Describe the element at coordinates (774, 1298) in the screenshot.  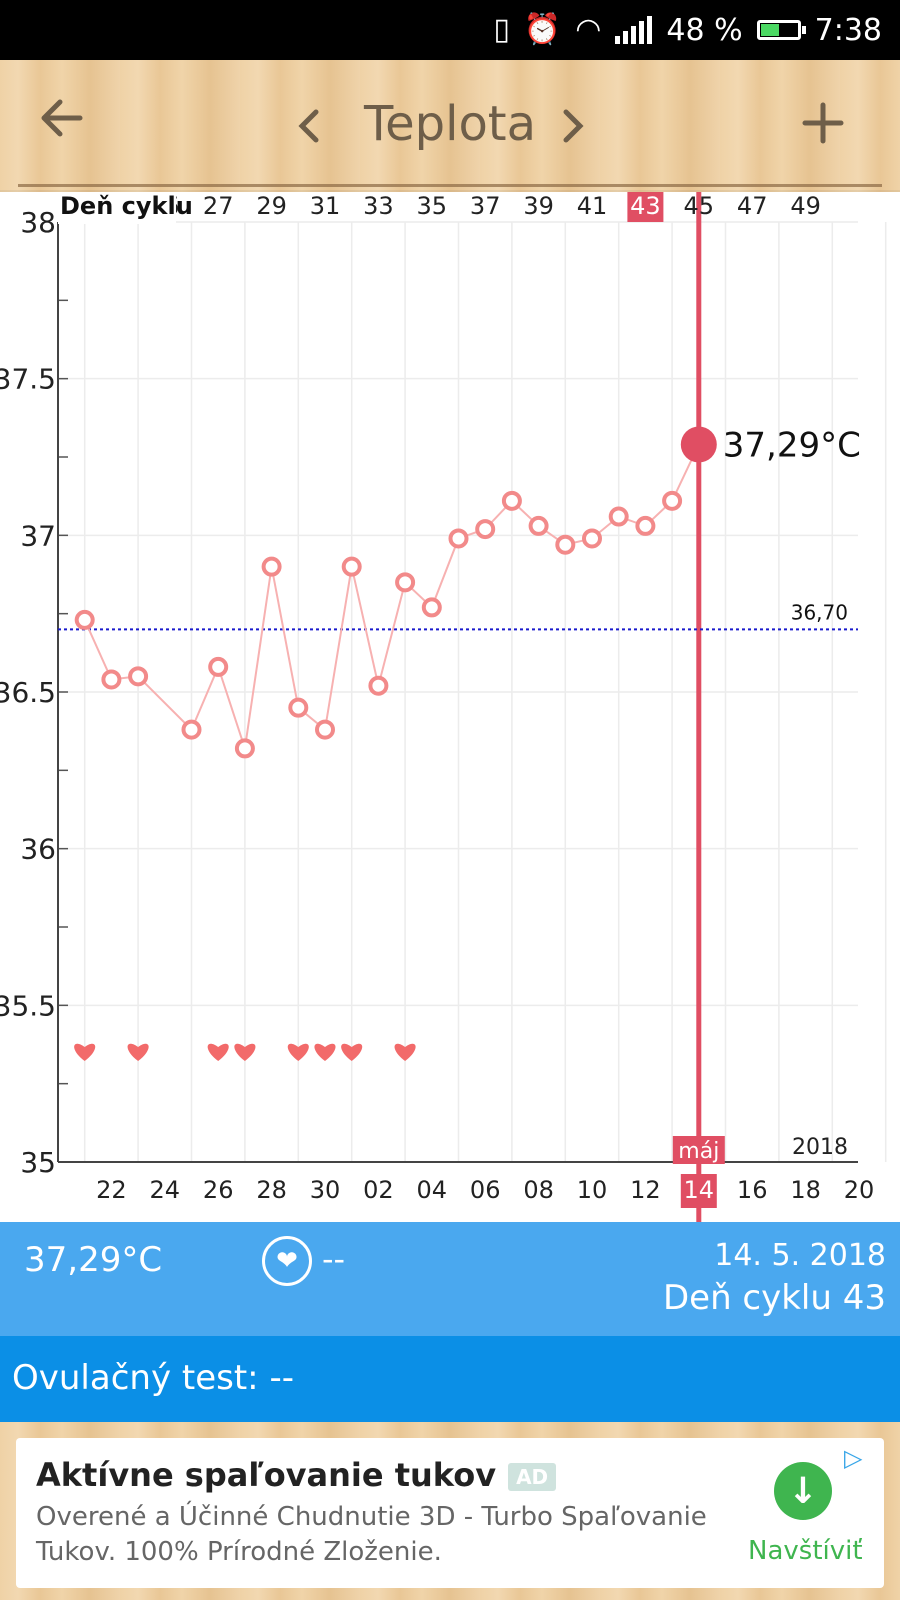
I see `cycle-day: Deň cyklu 43` at that location.